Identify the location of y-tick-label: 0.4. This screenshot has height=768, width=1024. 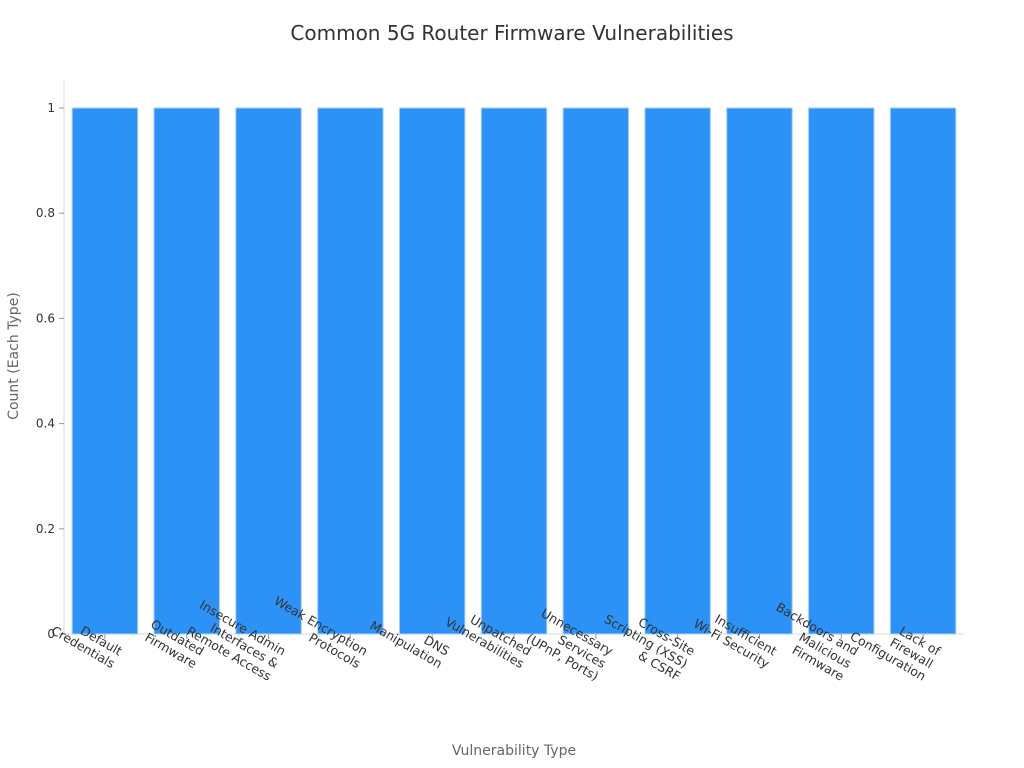
(45, 424).